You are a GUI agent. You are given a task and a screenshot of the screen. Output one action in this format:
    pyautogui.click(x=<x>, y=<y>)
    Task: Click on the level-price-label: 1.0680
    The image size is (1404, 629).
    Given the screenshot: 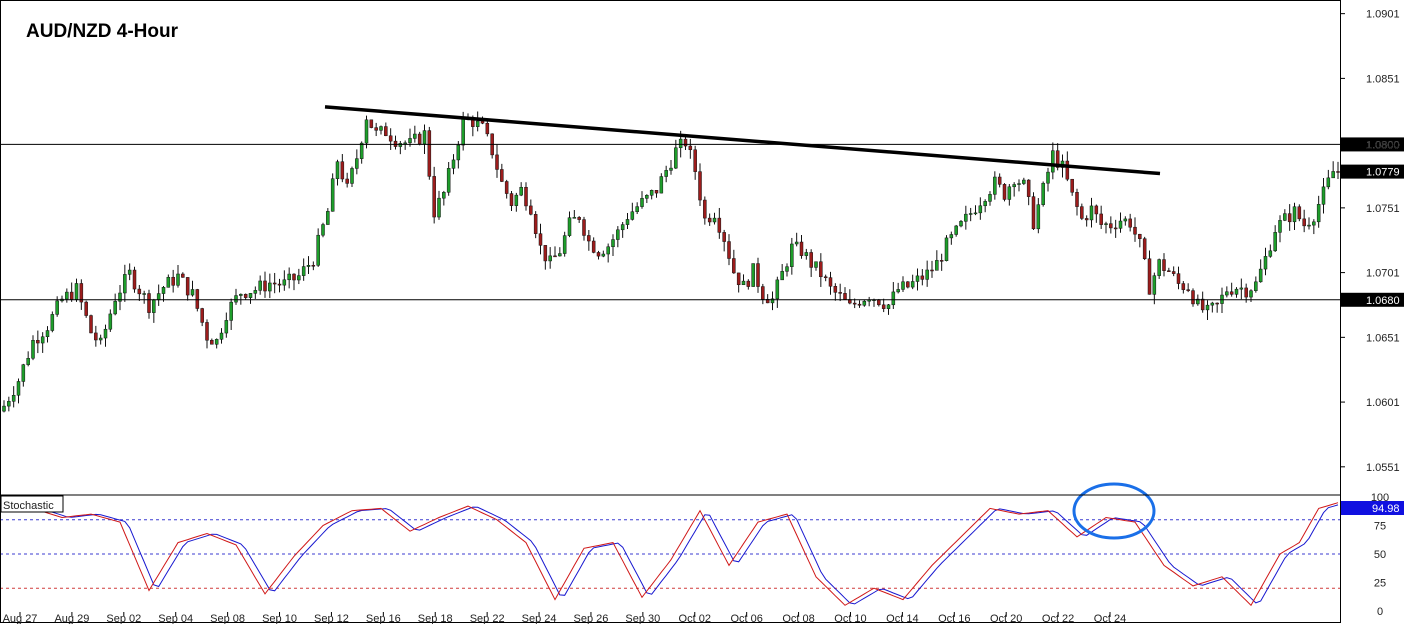 What is the action you would take?
    pyautogui.click(x=1383, y=301)
    